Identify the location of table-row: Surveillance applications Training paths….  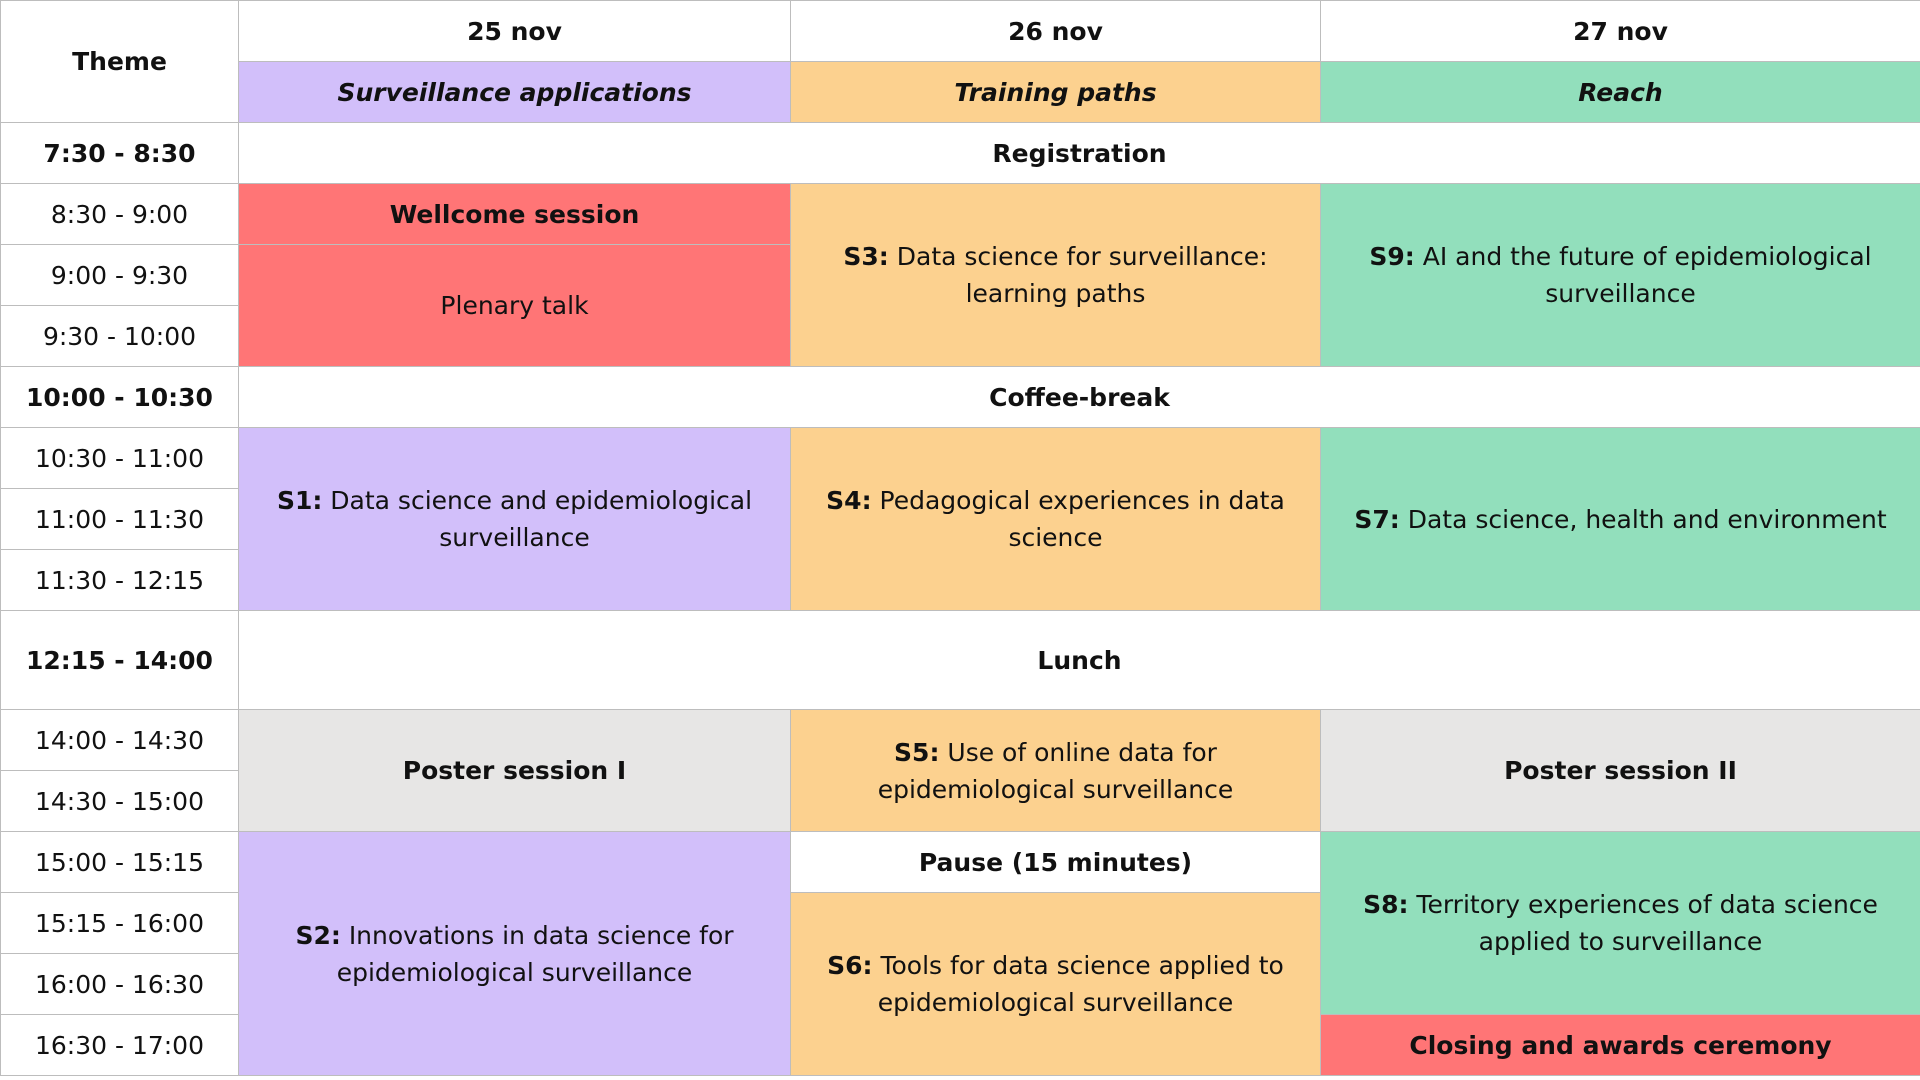
(960, 92).